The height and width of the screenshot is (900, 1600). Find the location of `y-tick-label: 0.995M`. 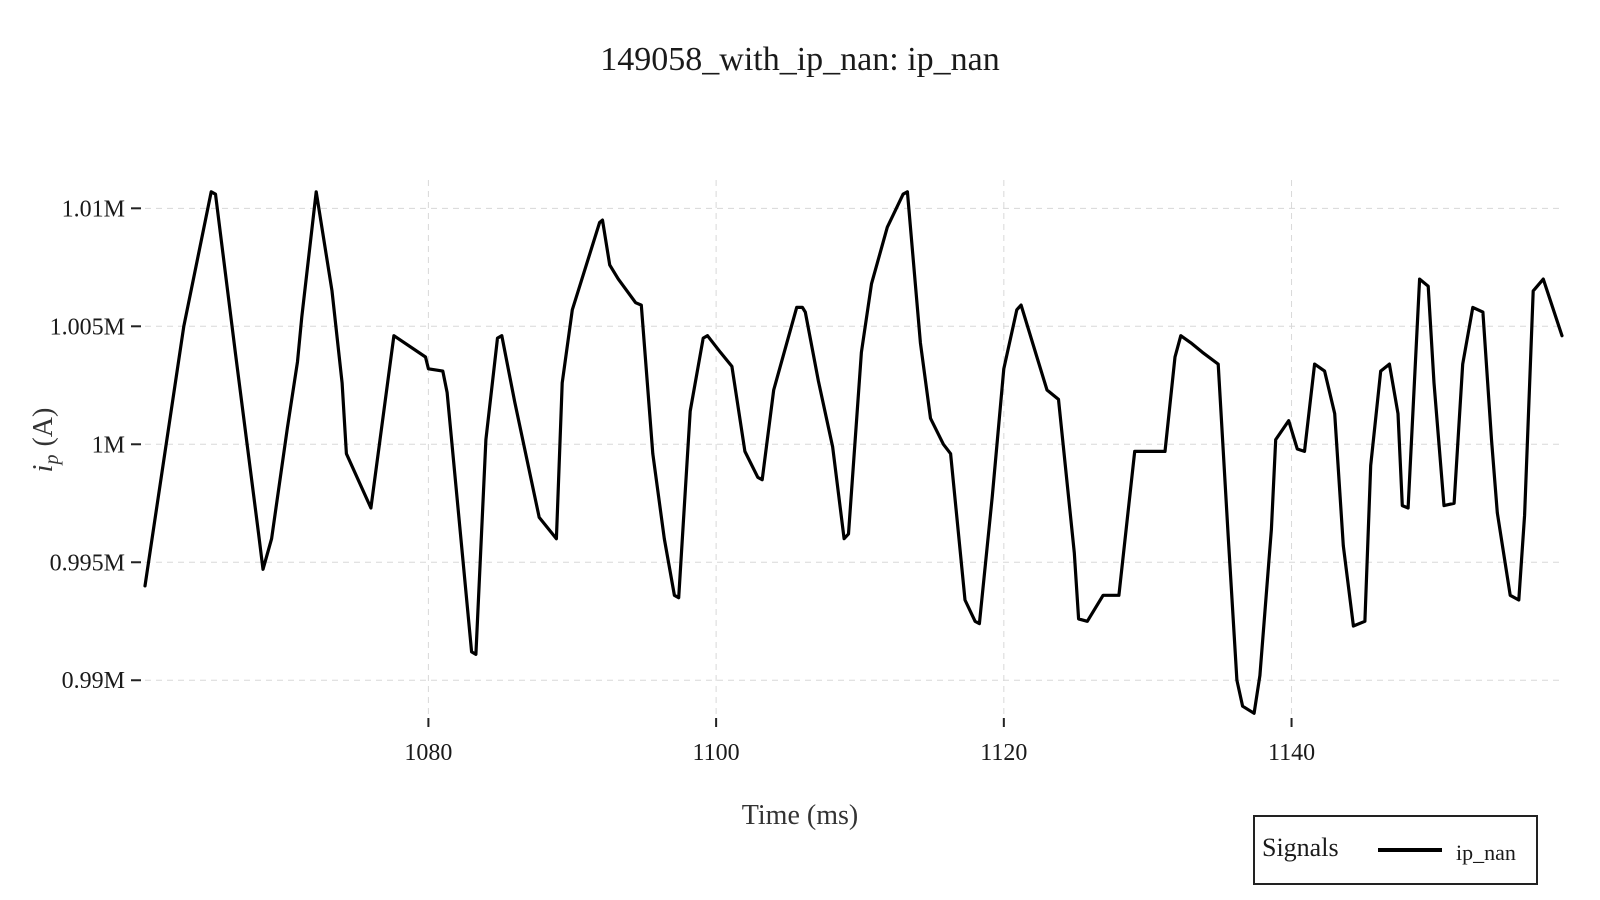

y-tick-label: 0.995M is located at coordinates (87, 563).